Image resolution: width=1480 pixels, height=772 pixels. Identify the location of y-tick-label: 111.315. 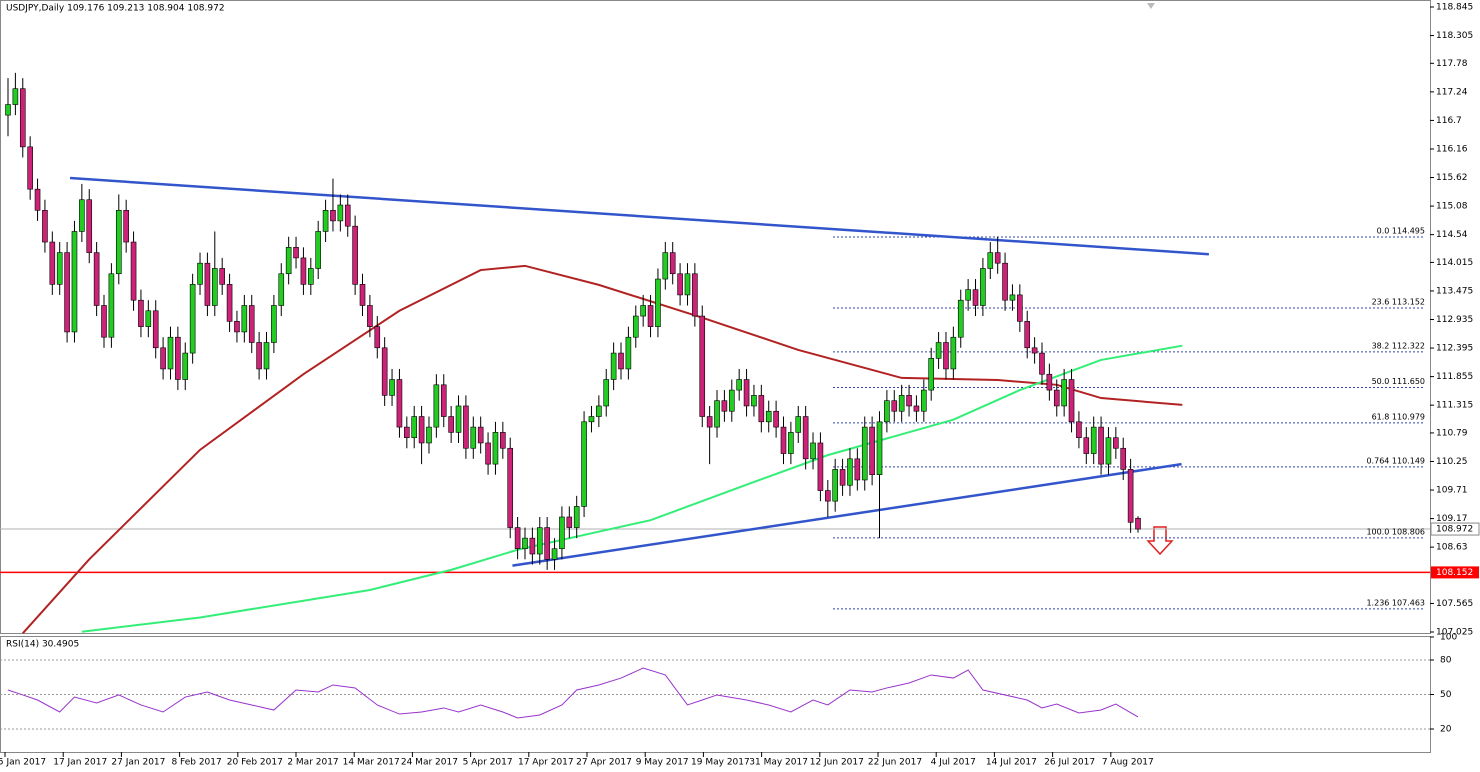
(1454, 406).